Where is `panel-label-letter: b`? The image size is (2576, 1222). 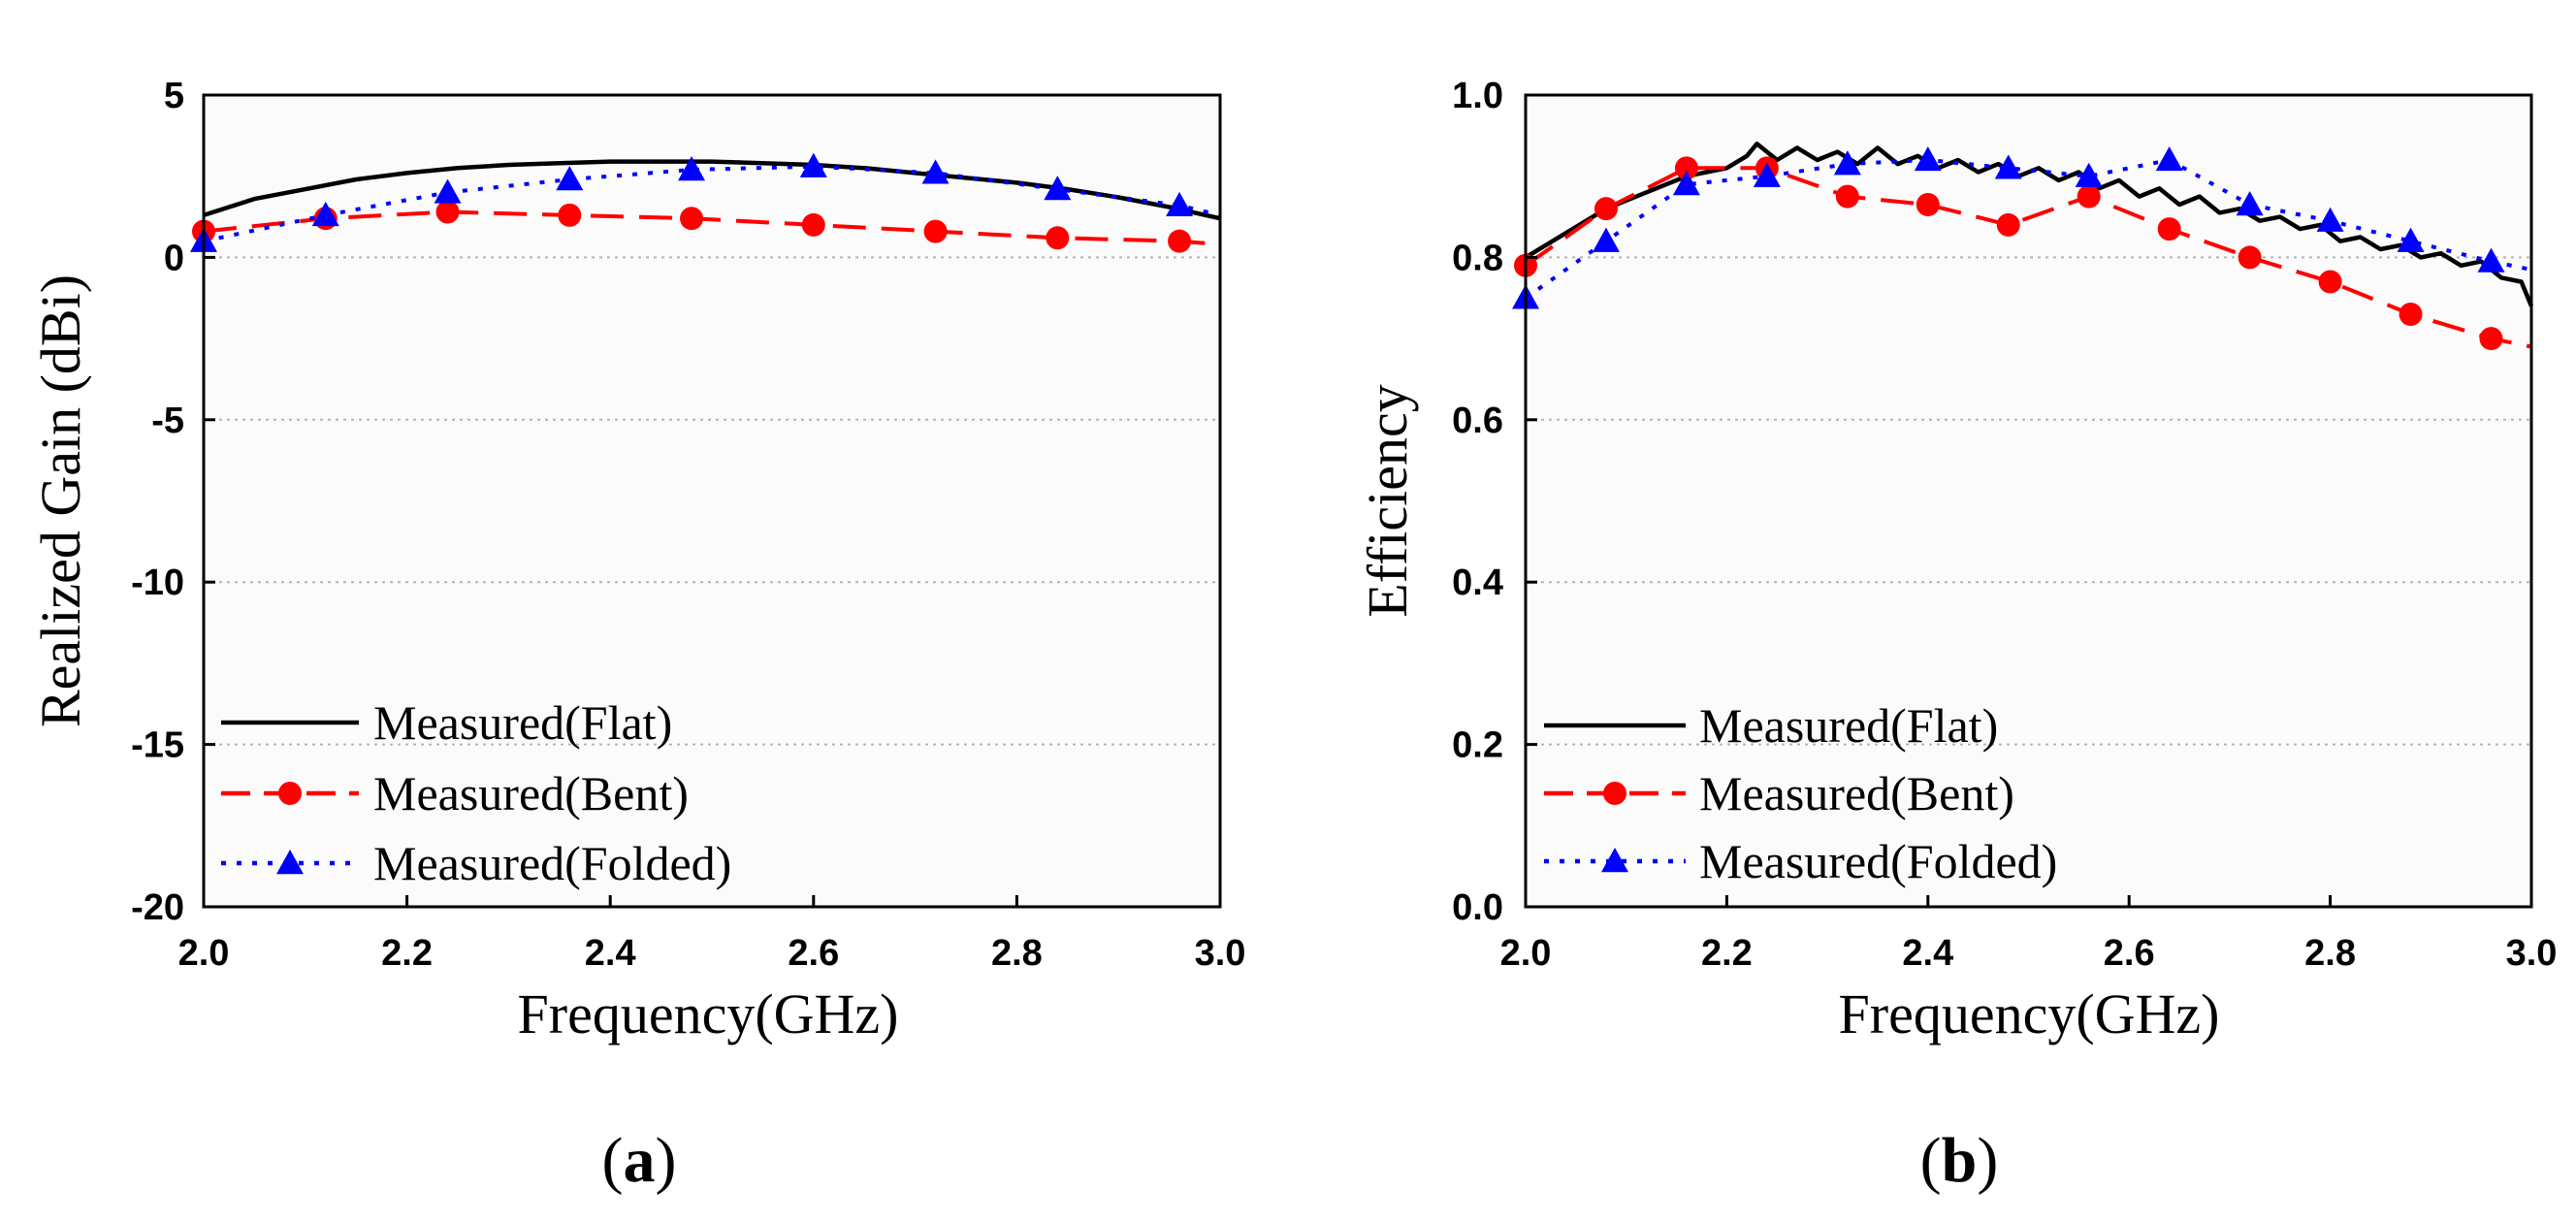
panel-label-letter: b is located at coordinates (1960, 1160).